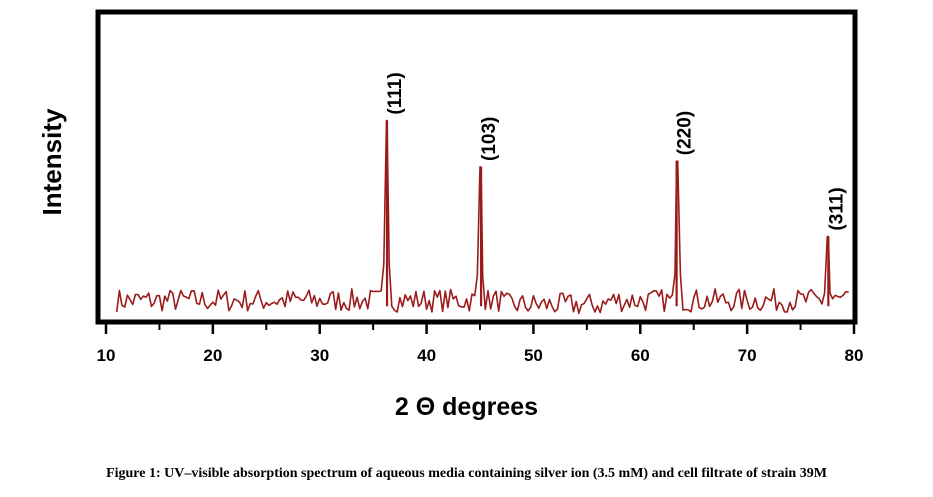  What do you see at coordinates (685, 133) in the screenshot?
I see `peak-label: (220)` at bounding box center [685, 133].